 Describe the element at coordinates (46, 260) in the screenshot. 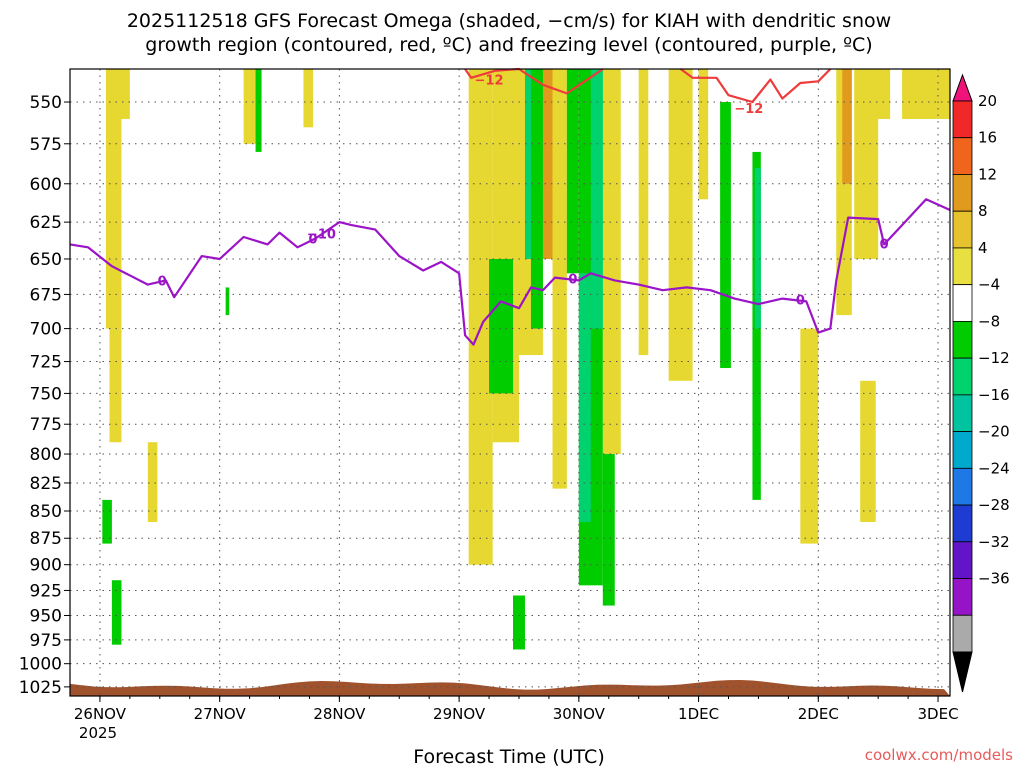

I see `y-tick-label: 650` at that location.